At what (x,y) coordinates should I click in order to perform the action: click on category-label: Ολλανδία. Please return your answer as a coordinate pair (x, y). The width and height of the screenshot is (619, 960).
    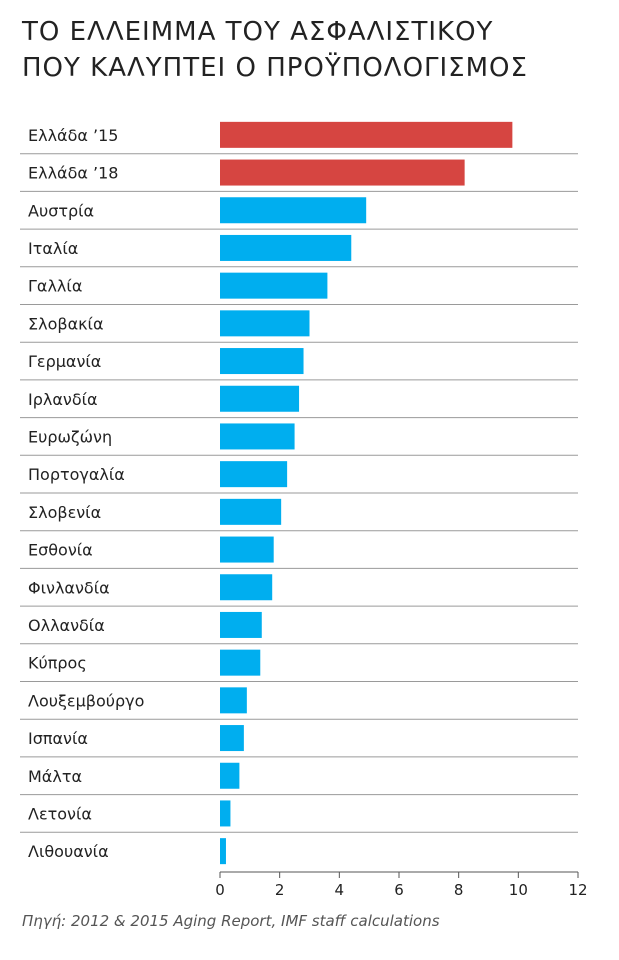
    Looking at the image, I should click on (66, 625).